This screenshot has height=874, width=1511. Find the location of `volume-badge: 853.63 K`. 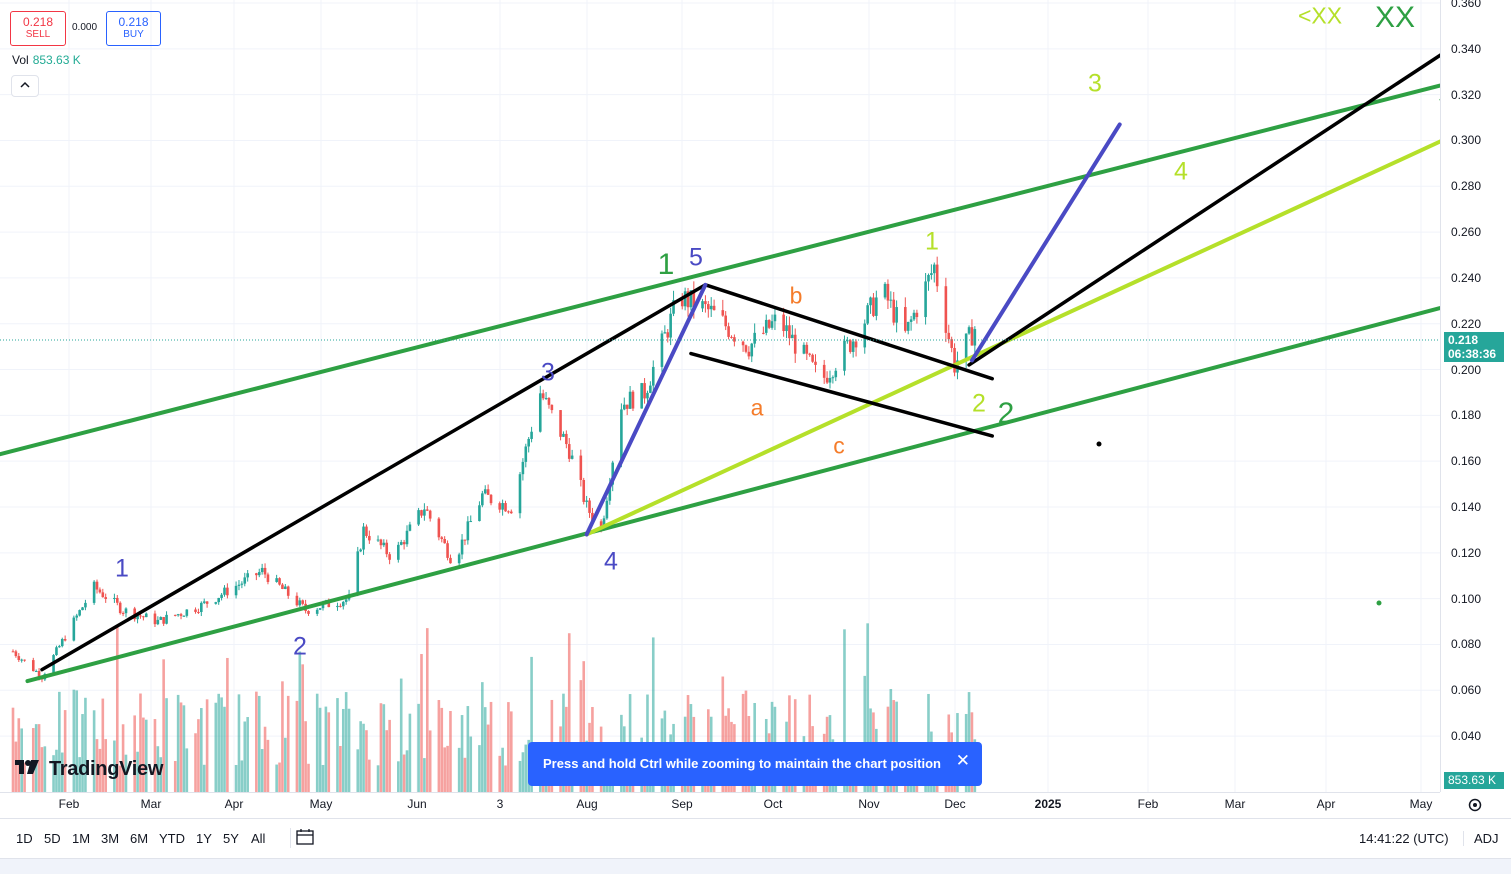

volume-badge: 853.63 K is located at coordinates (1474, 780).